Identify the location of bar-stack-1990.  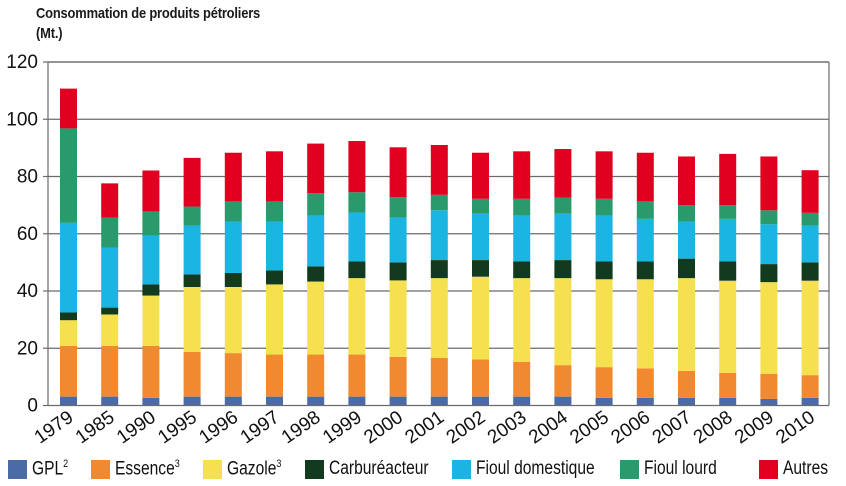
(151, 288).